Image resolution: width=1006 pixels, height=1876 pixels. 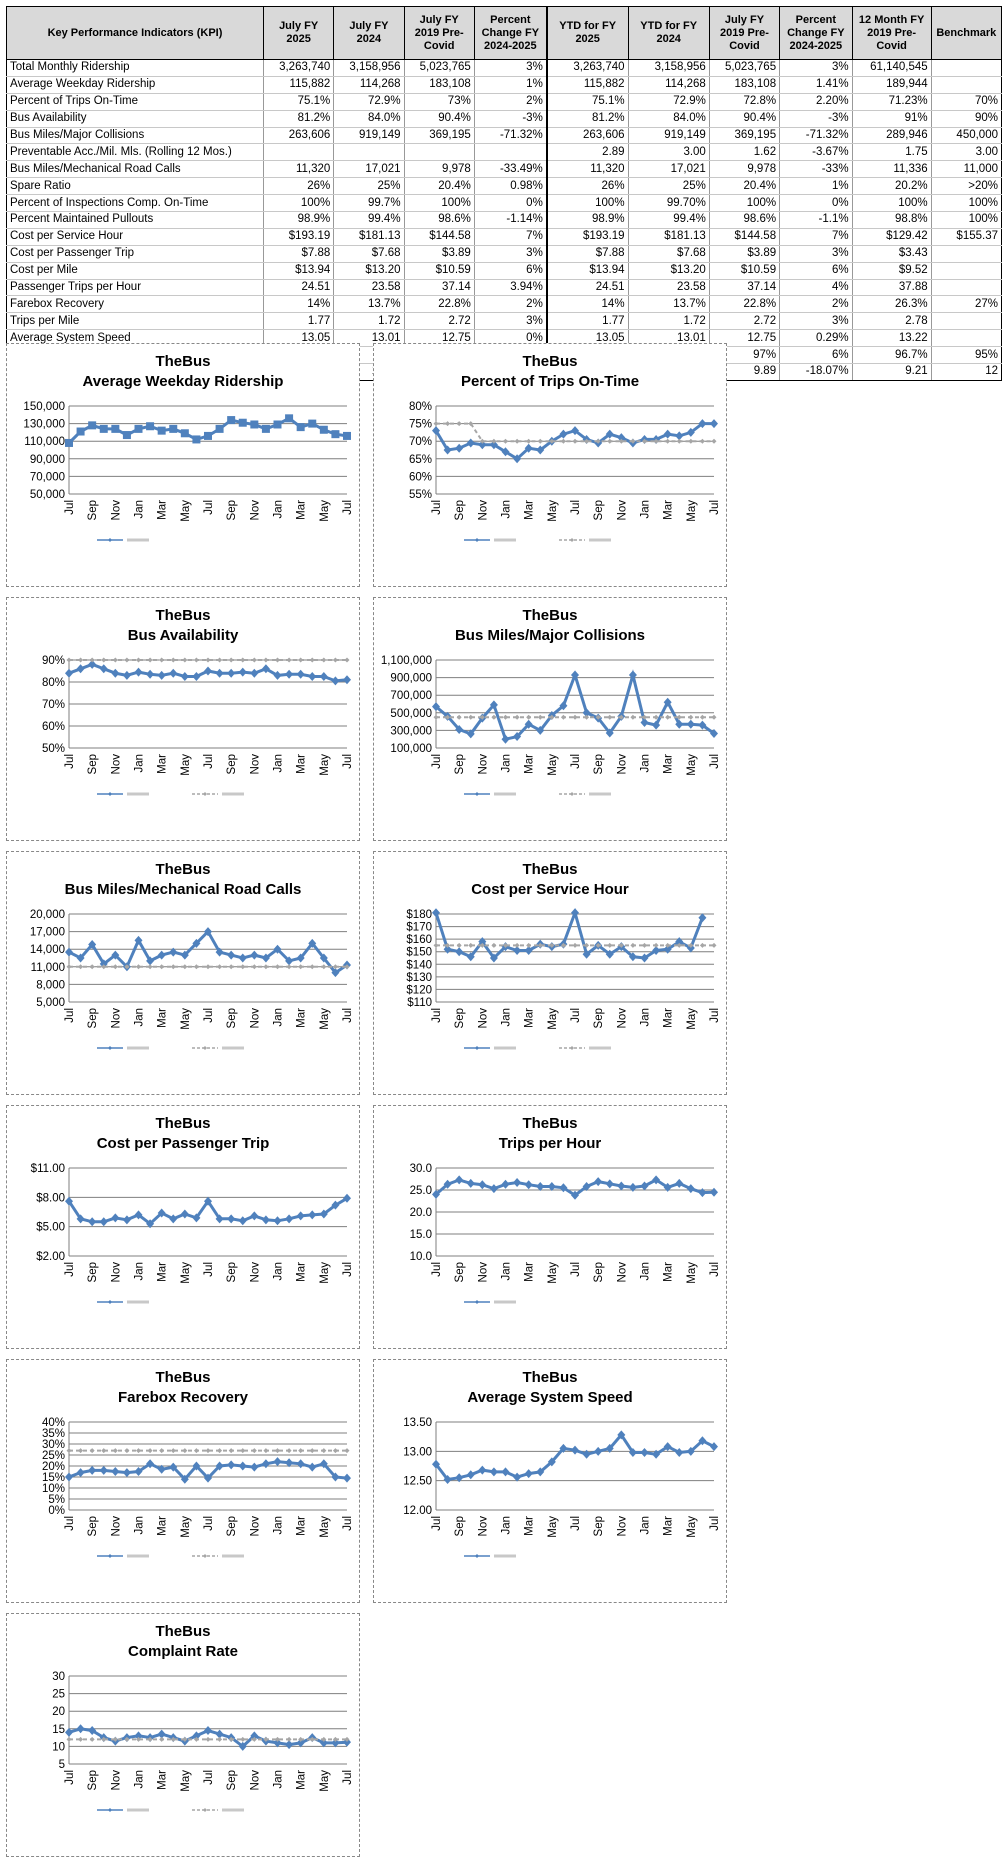 What do you see at coordinates (411, 696) in the screenshot?
I see `y-tick-label: 700,000` at bounding box center [411, 696].